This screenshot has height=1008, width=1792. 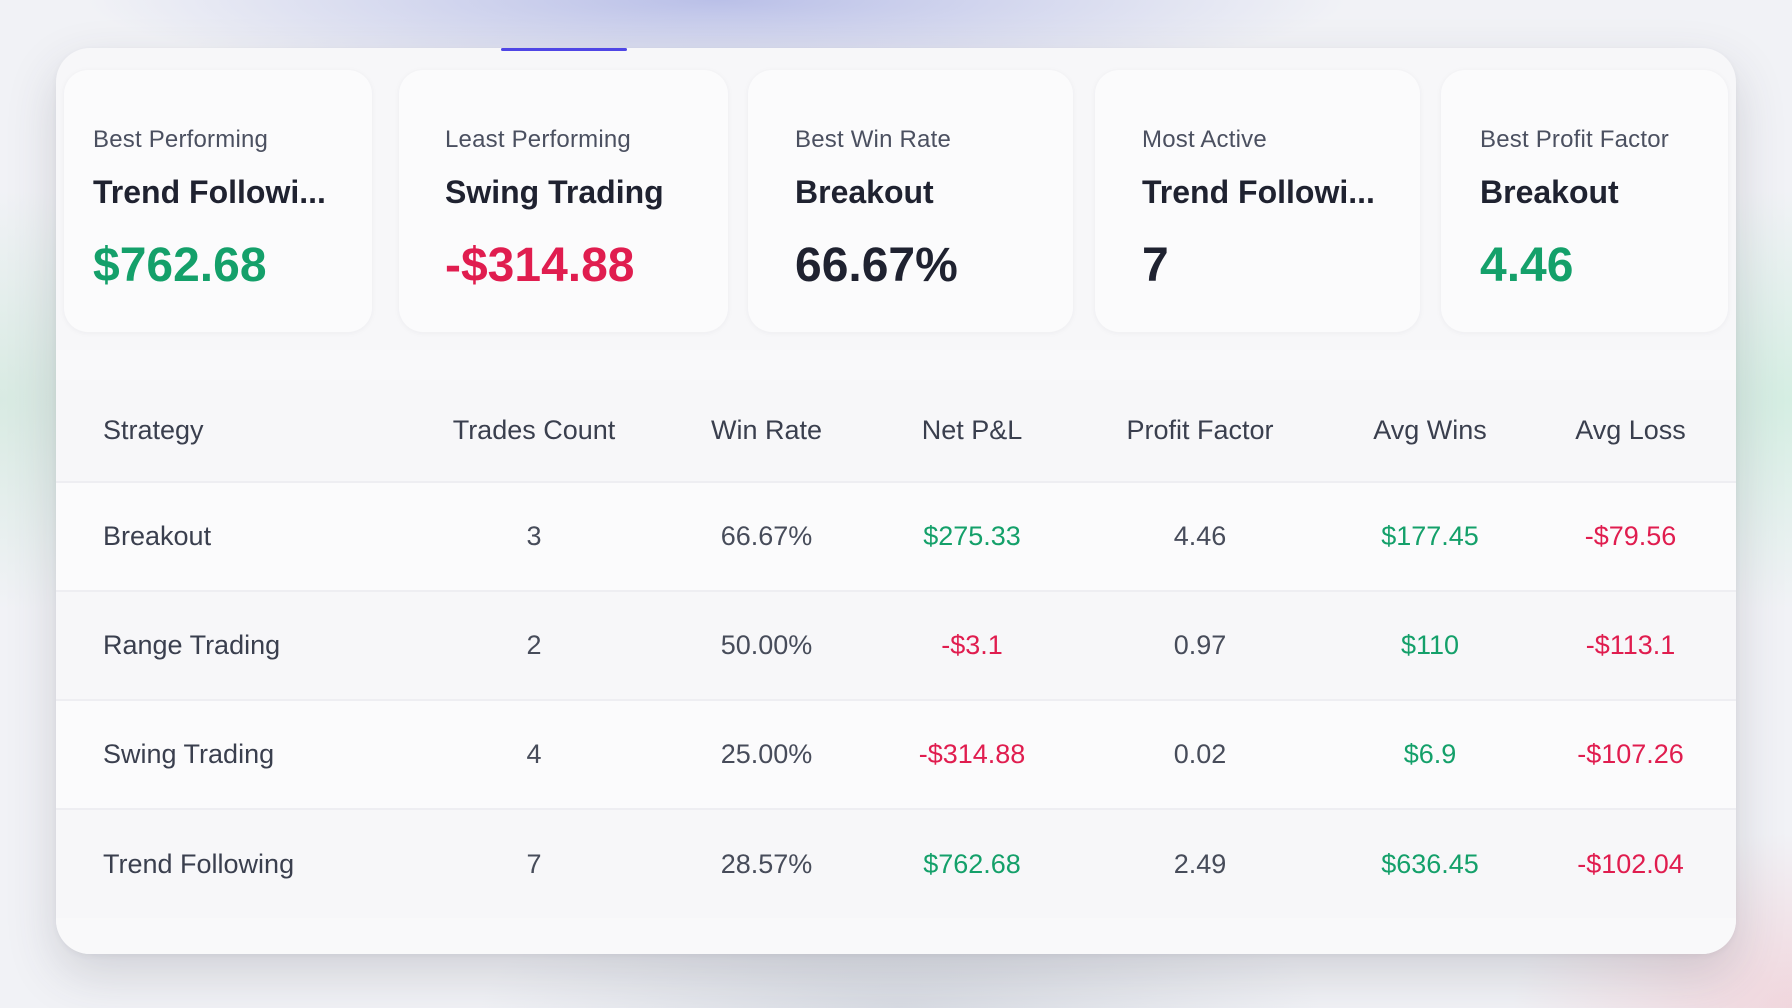 I want to click on cell-avg-wins: $636.45, so click(x=1430, y=863).